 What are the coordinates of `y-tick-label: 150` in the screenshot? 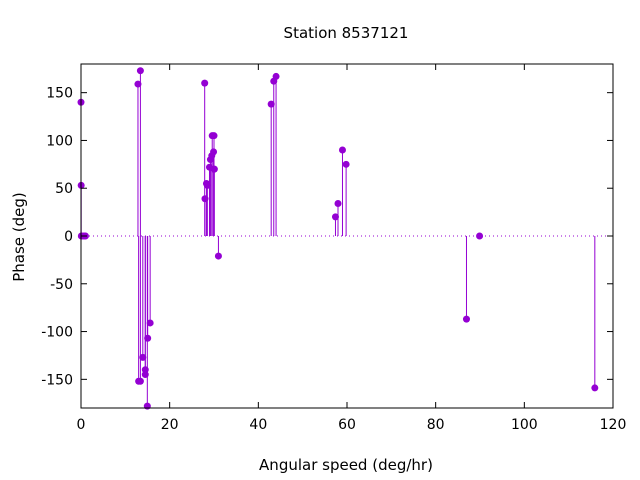 It's located at (59, 94).